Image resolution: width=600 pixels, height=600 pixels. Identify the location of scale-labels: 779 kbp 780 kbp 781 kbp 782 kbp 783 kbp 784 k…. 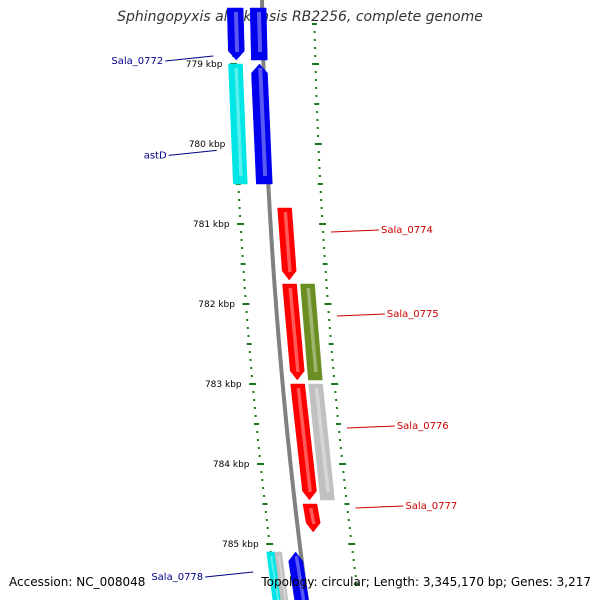
(222, 305).